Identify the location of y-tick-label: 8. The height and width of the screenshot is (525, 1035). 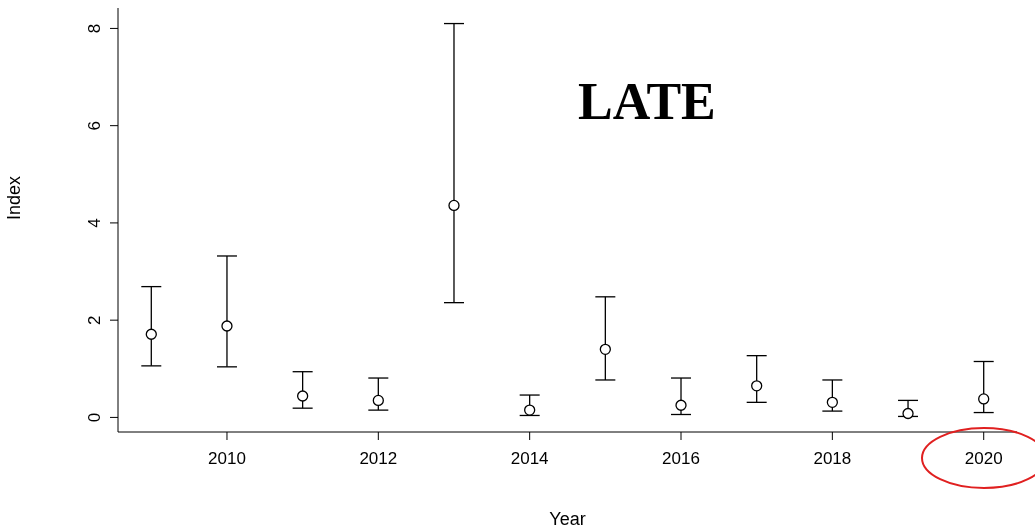
(94, 28).